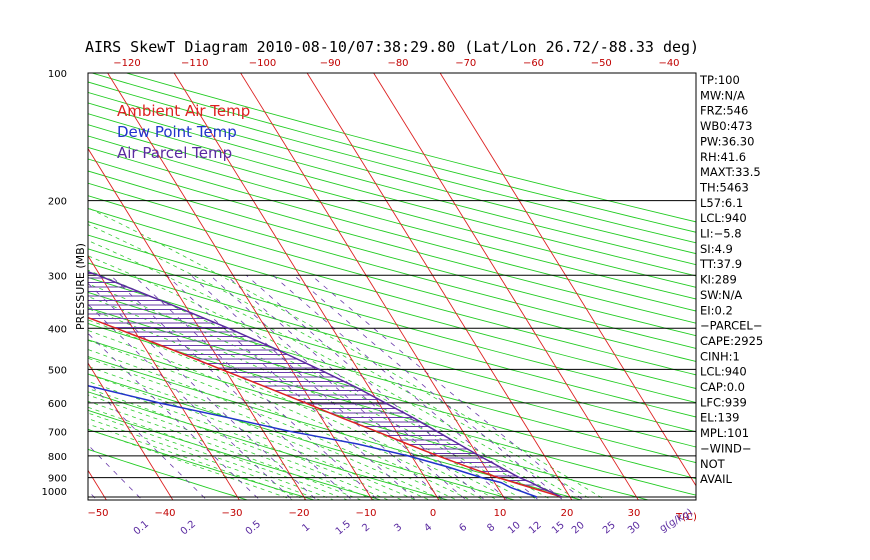 This screenshot has width=870, height=560. I want to click on index-entry: MW:N/A, so click(722, 95).